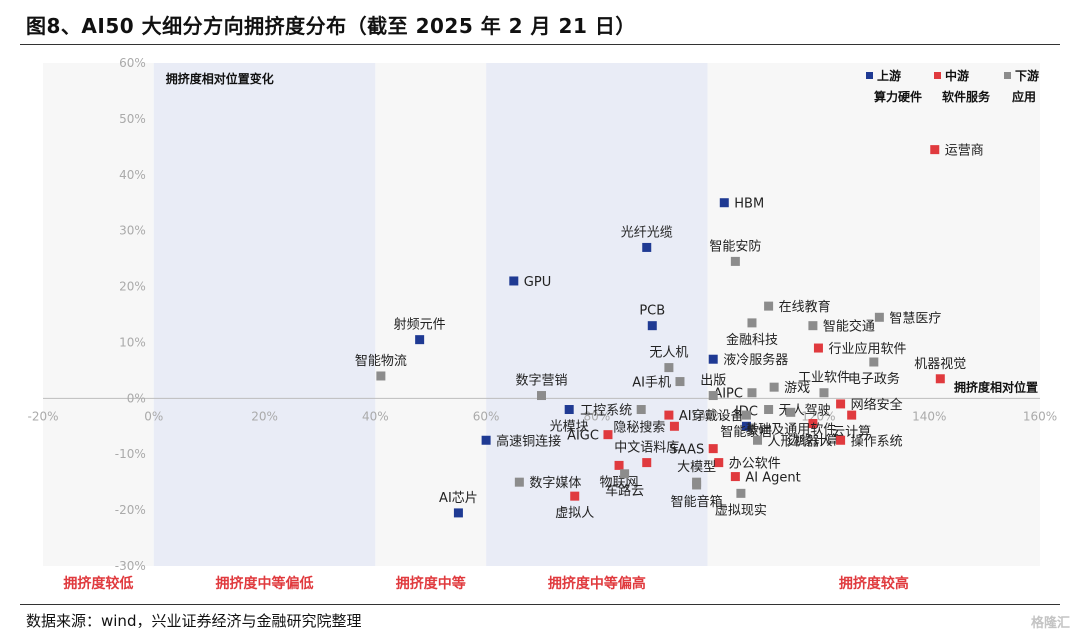 The image size is (1080, 634). I want to click on point-label: 光模块, so click(569, 427).